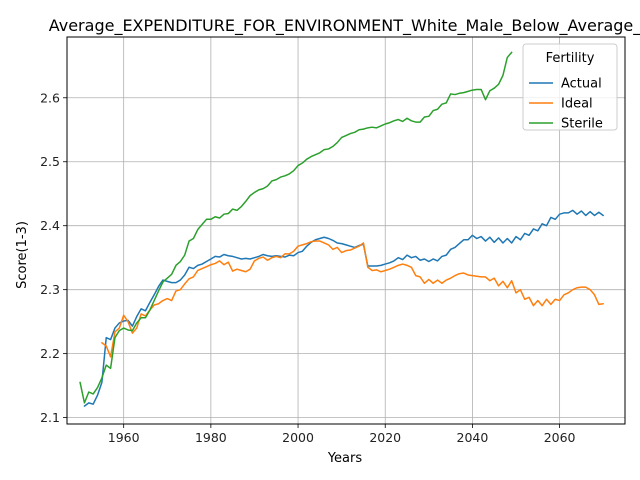 The height and width of the screenshot is (480, 640). I want to click on x-tick-label: 1960, so click(124, 437).